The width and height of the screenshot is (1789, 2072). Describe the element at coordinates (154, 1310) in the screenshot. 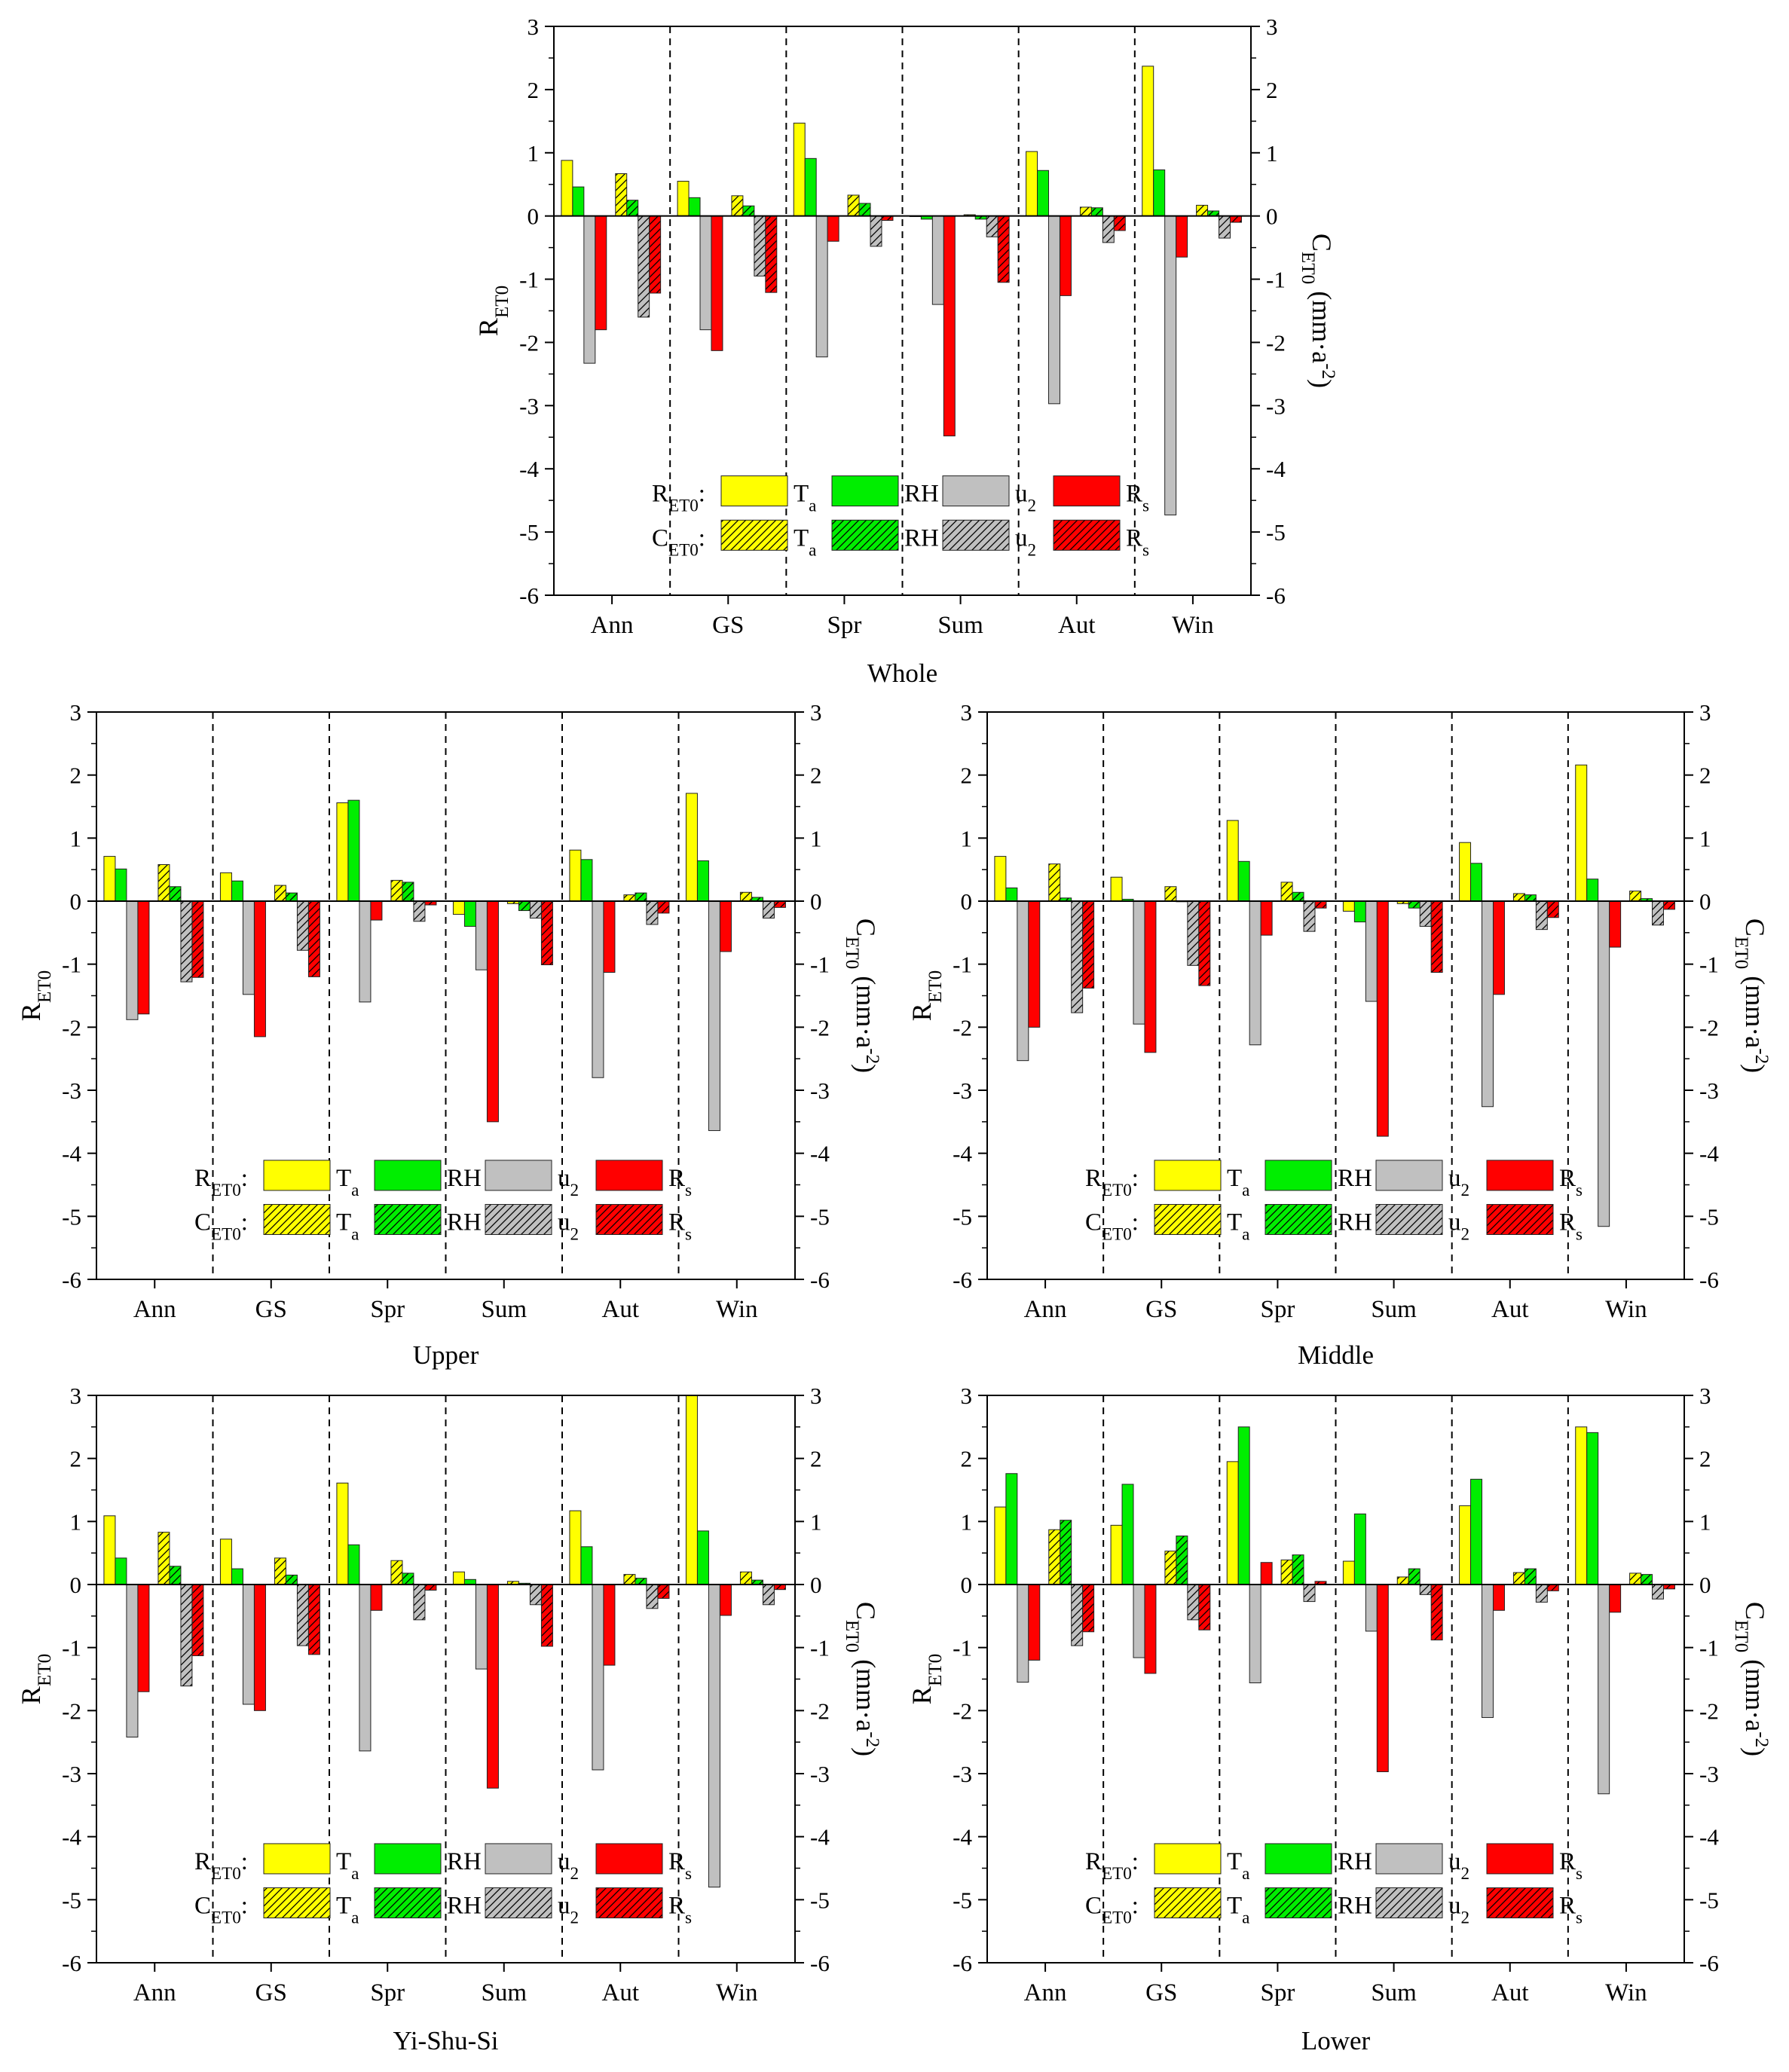

I see `x-category-label: Ann` at that location.